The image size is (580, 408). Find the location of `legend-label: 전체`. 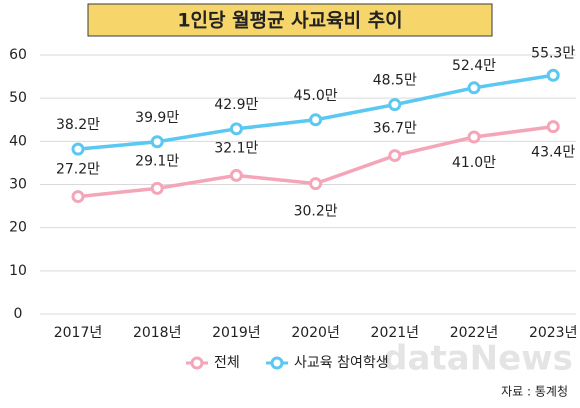

legend-label: 전체 is located at coordinates (227, 363).